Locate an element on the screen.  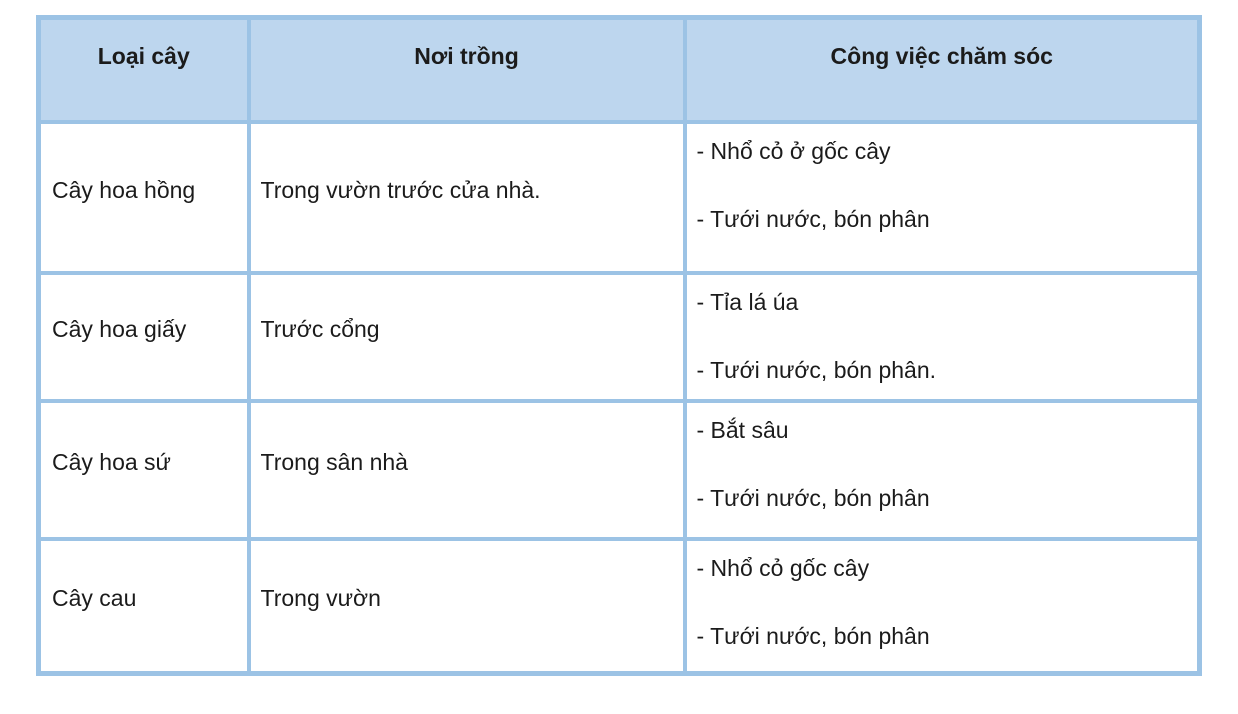
column-header-plant-type: Loại cây is located at coordinates (143, 69).